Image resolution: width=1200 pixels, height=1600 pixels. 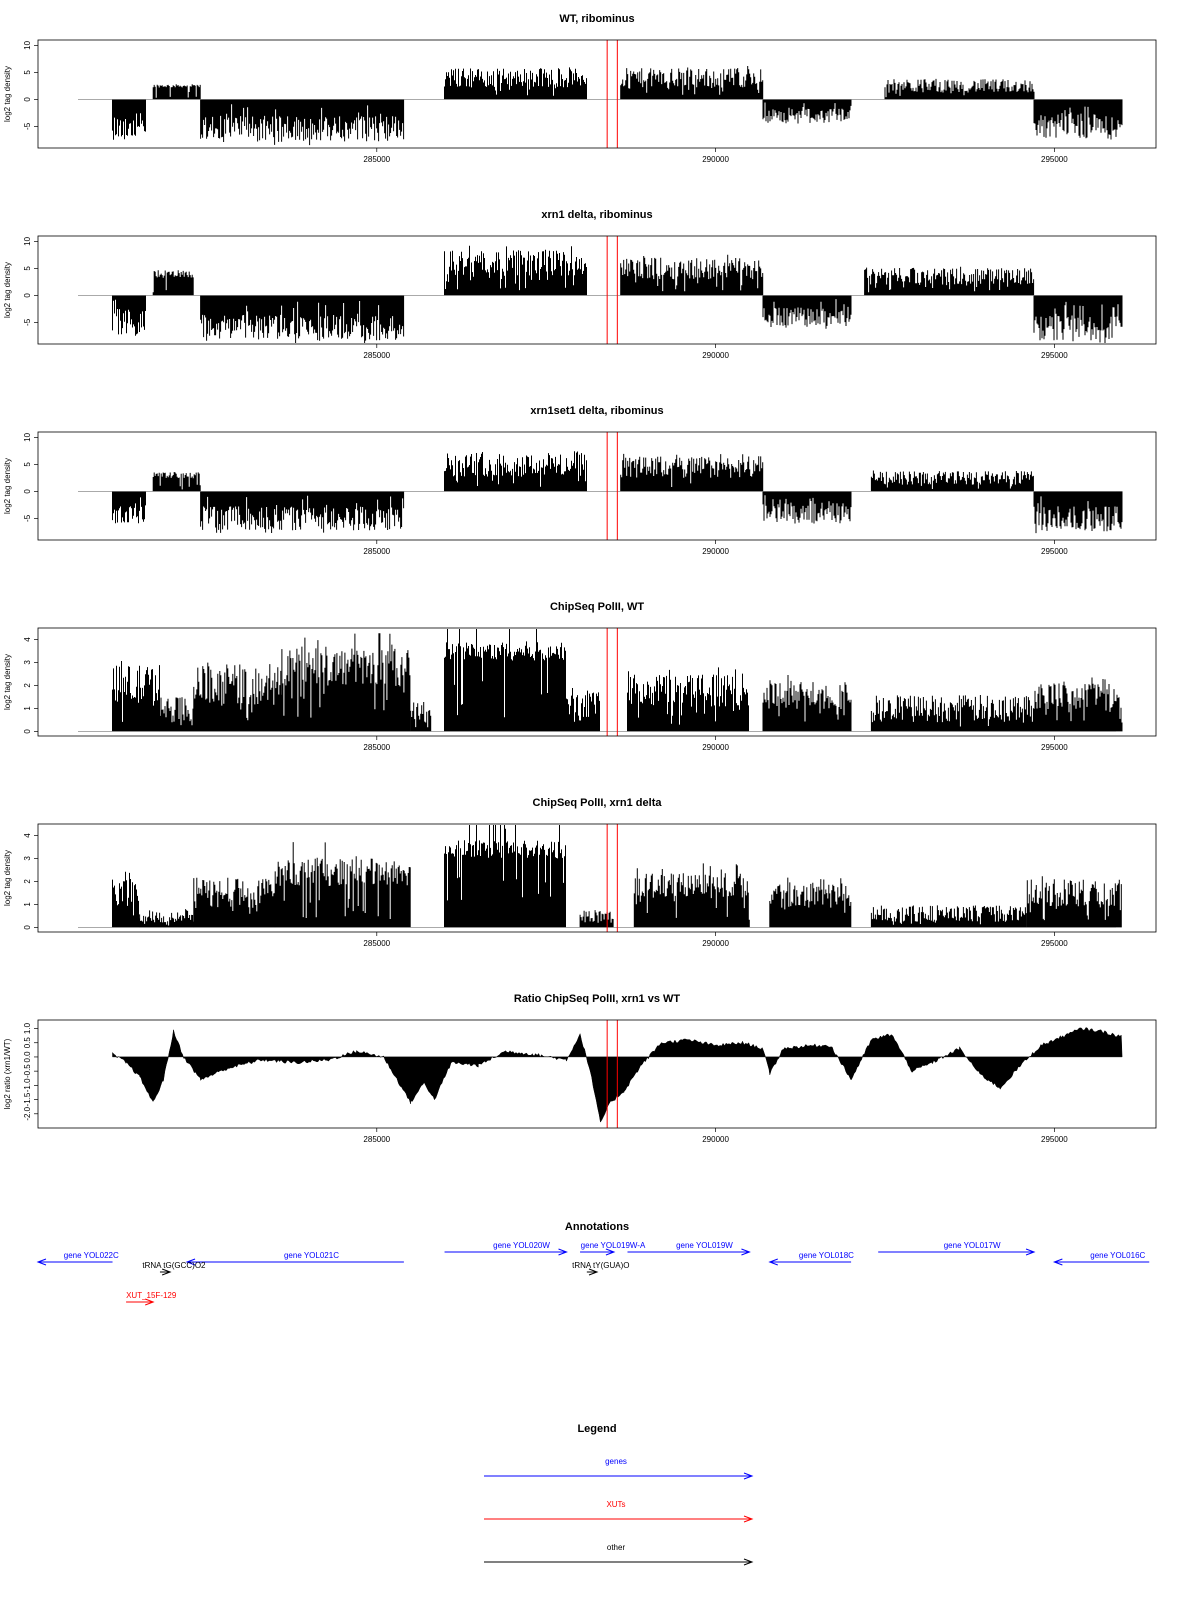 I want to click on annotation-feature: gene YOL020W, so click(x=506, y=1248).